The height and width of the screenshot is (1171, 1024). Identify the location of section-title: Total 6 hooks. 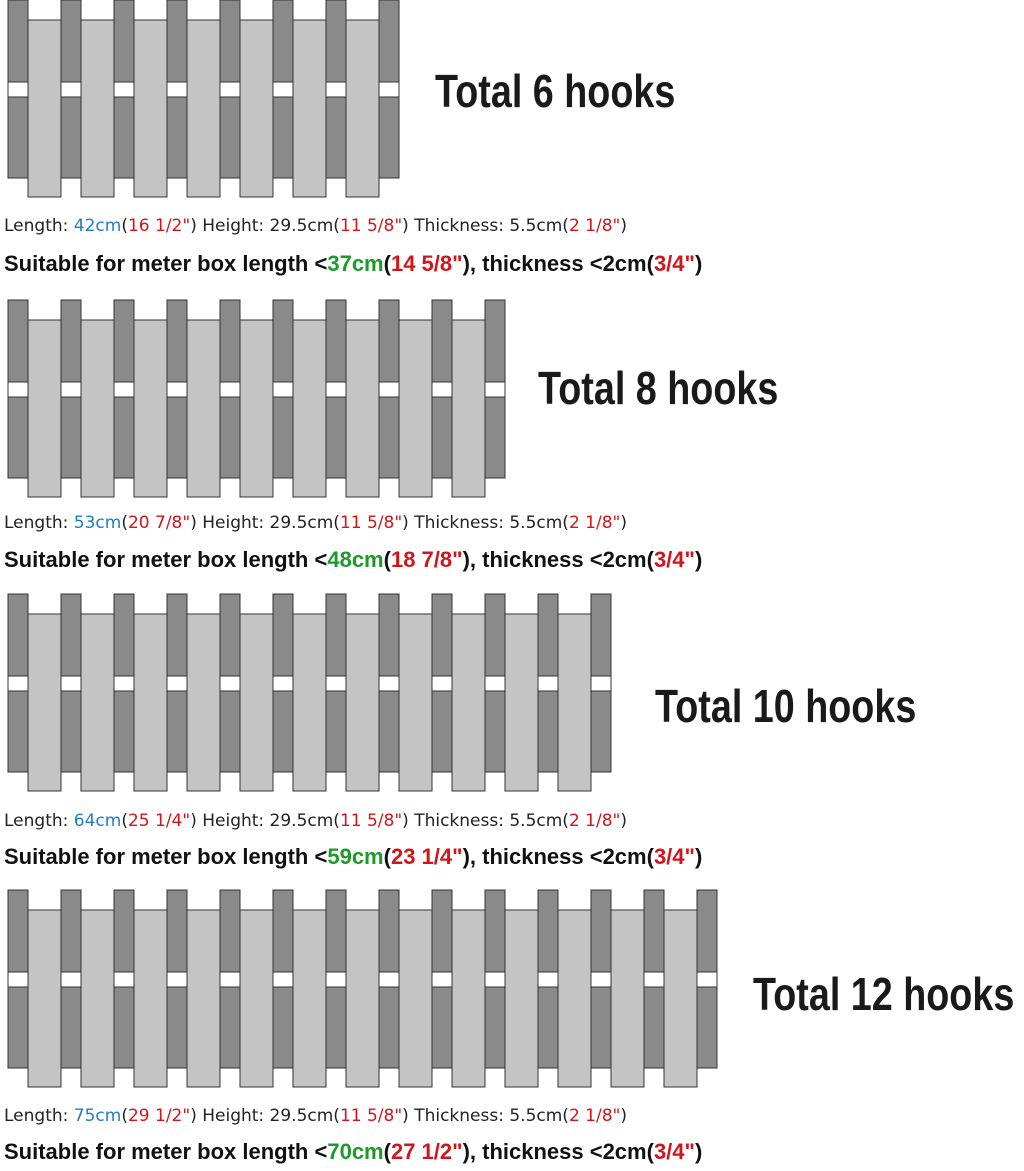
(555, 91).